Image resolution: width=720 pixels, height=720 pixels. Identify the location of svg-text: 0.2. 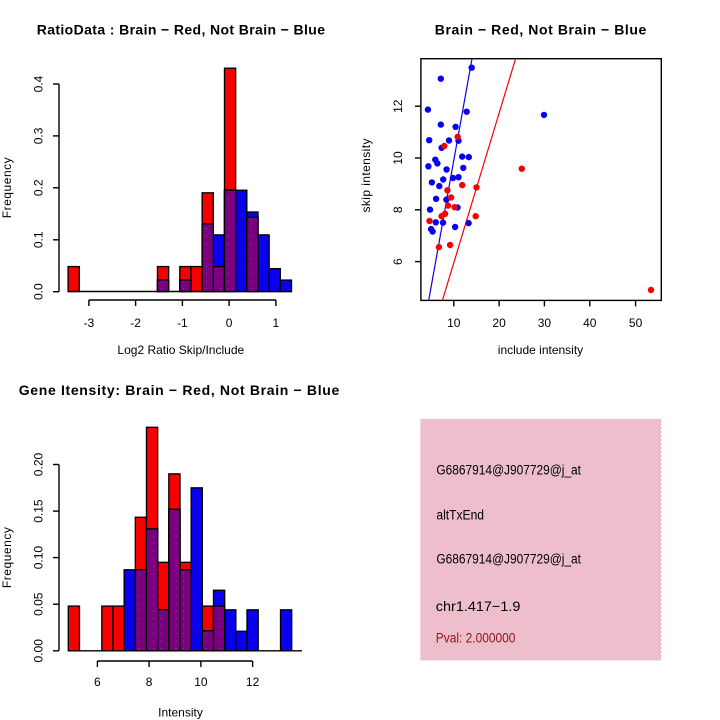
(39, 187).